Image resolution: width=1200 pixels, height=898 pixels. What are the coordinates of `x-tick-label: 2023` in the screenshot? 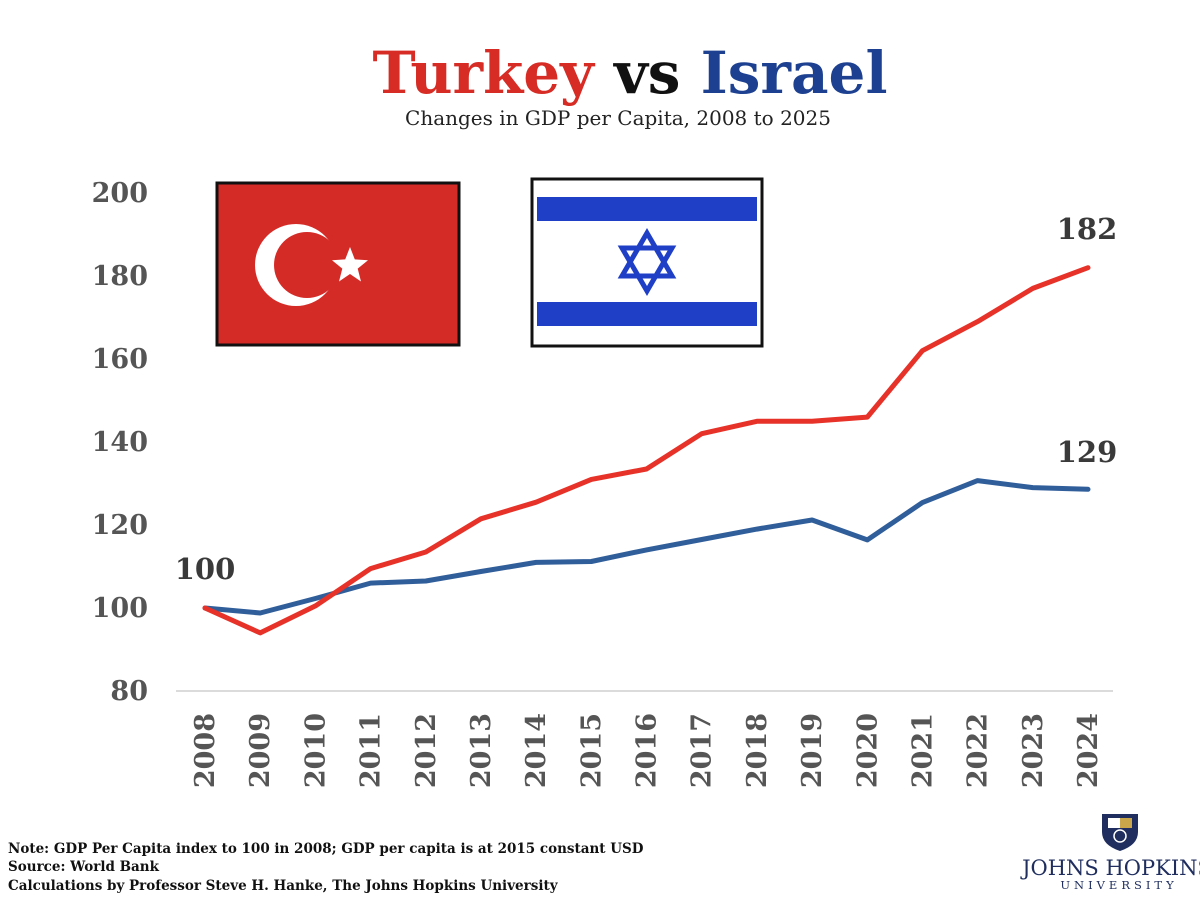 It's located at (1033, 750).